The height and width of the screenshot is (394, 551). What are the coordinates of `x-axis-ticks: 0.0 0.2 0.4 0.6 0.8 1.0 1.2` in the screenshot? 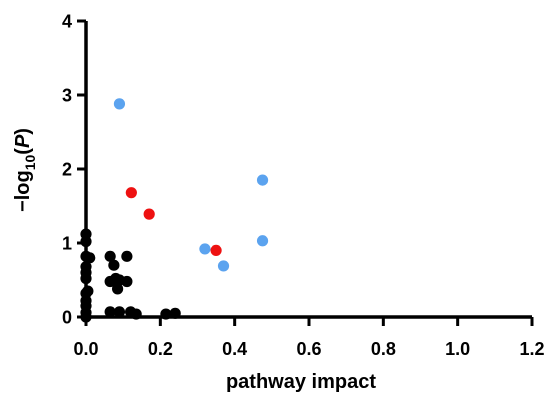 It's located at (309, 338).